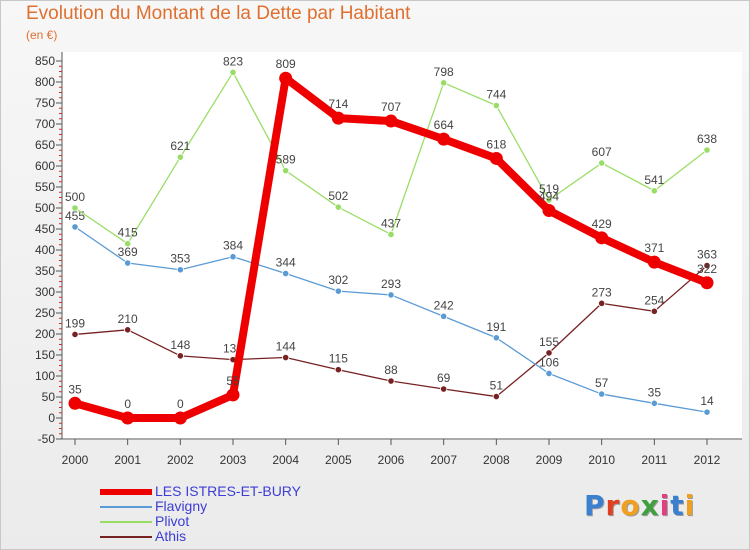 The image size is (750, 550). What do you see at coordinates (654, 460) in the screenshot?
I see `x-tick-label: 2011` at bounding box center [654, 460].